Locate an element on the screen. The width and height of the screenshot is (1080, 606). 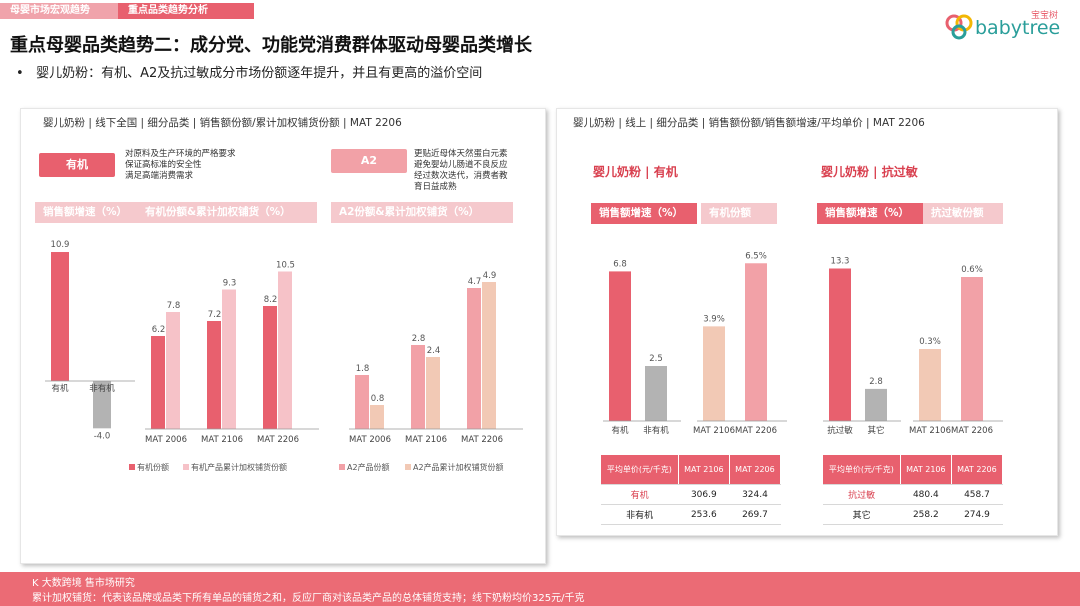
table-cell: 抗过敏 is located at coordinates (862, 494).